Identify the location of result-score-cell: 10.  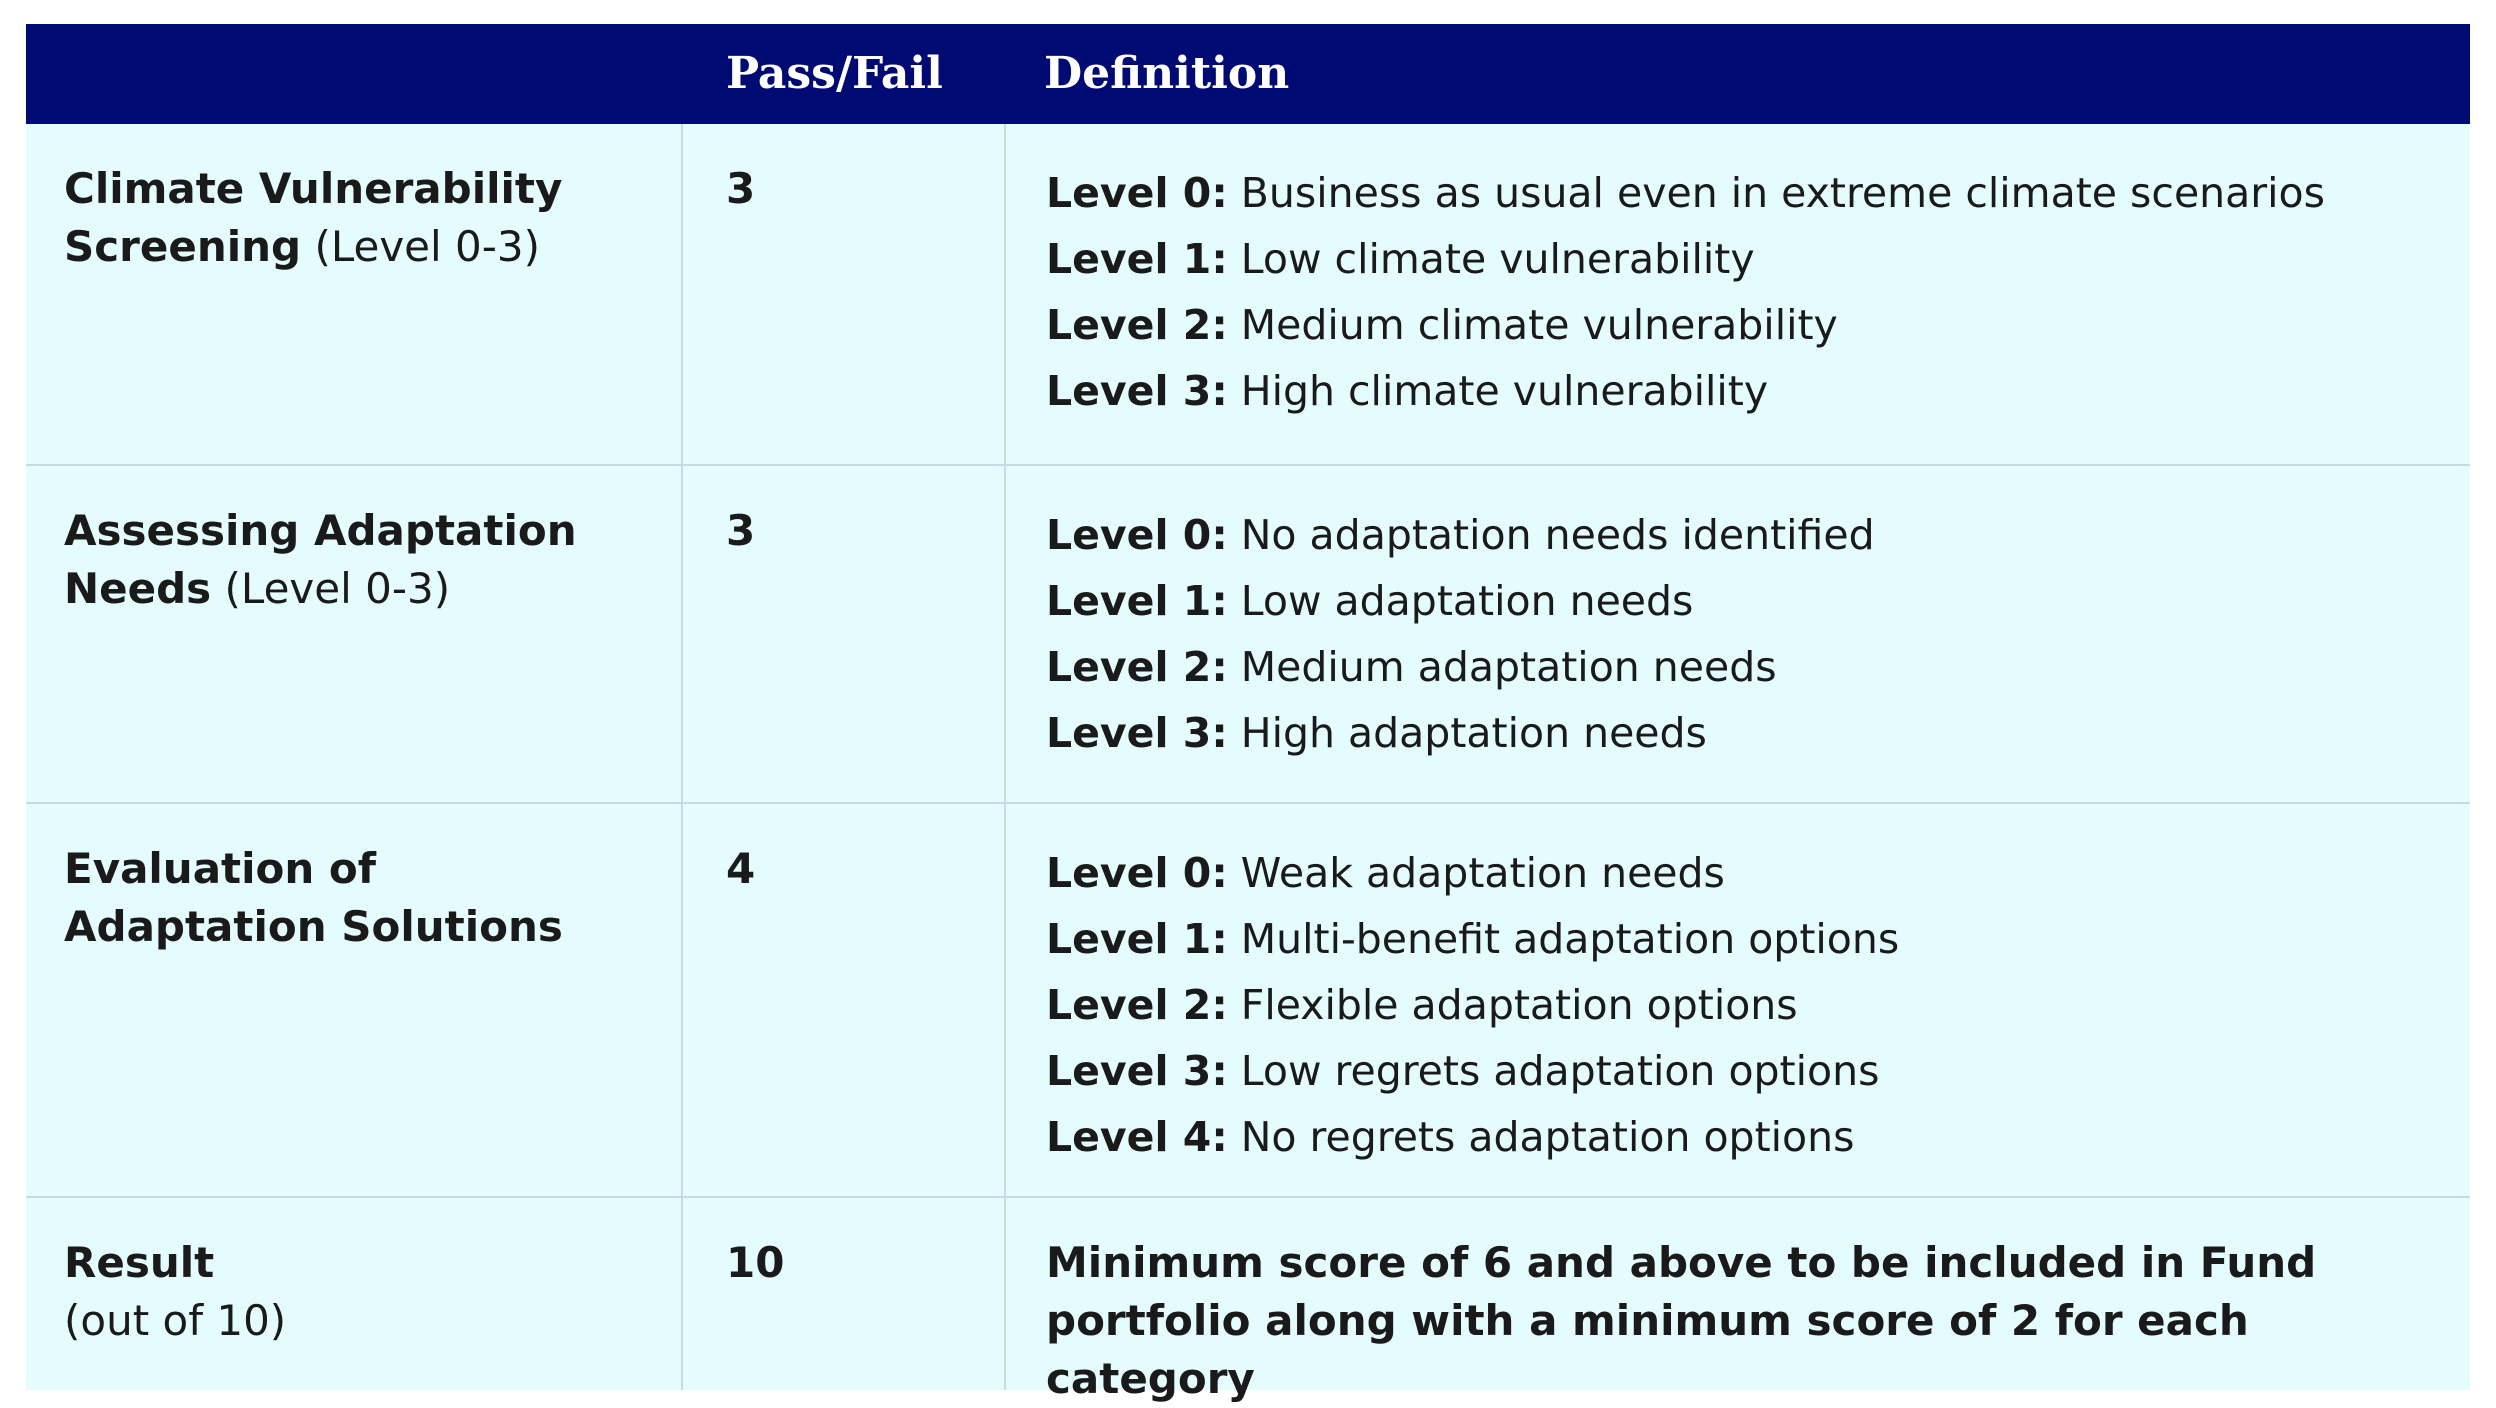
(842, 1294).